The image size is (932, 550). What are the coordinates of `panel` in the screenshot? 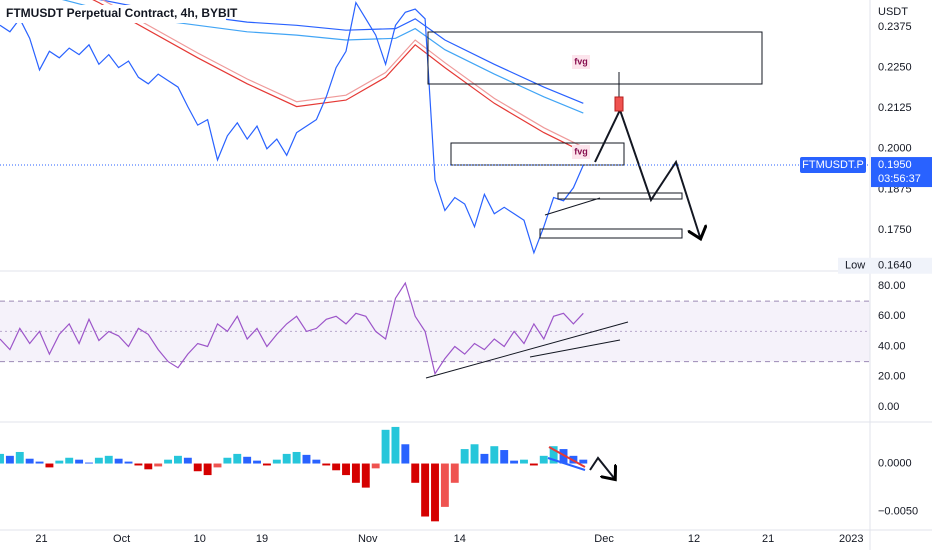 It's located at (294, 474).